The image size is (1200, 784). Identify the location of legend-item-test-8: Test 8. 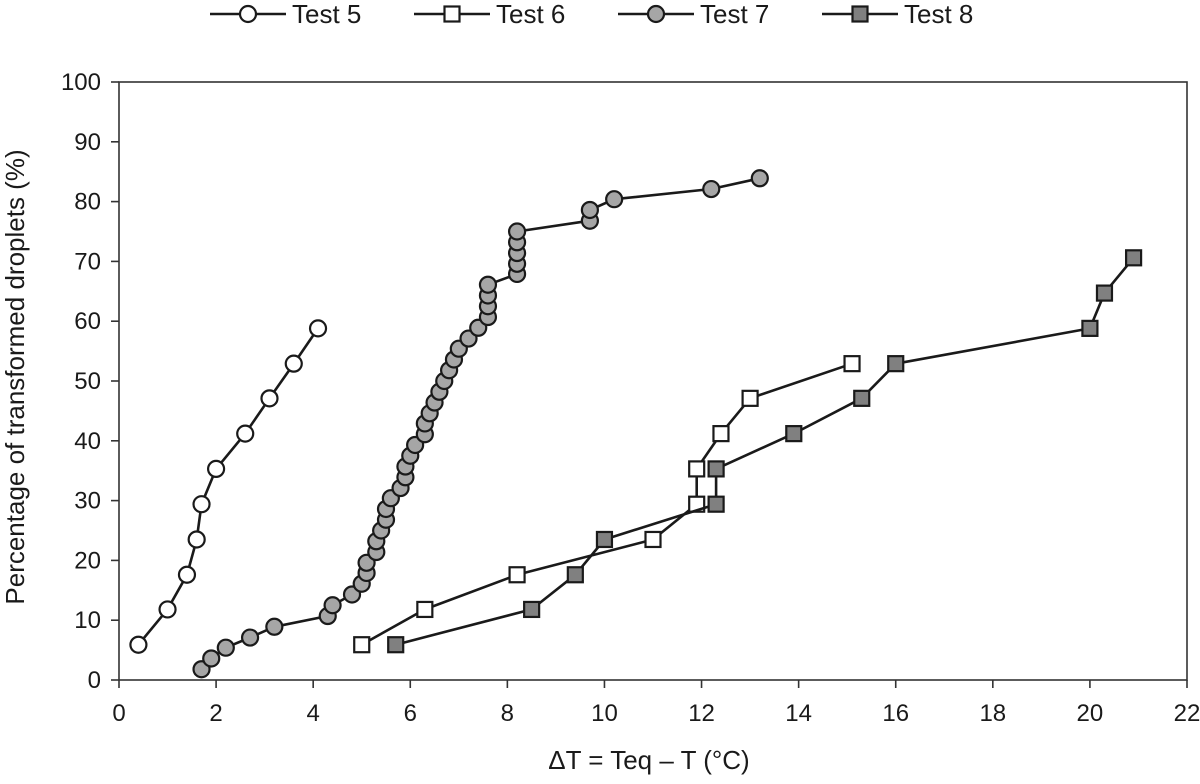
(897, 14).